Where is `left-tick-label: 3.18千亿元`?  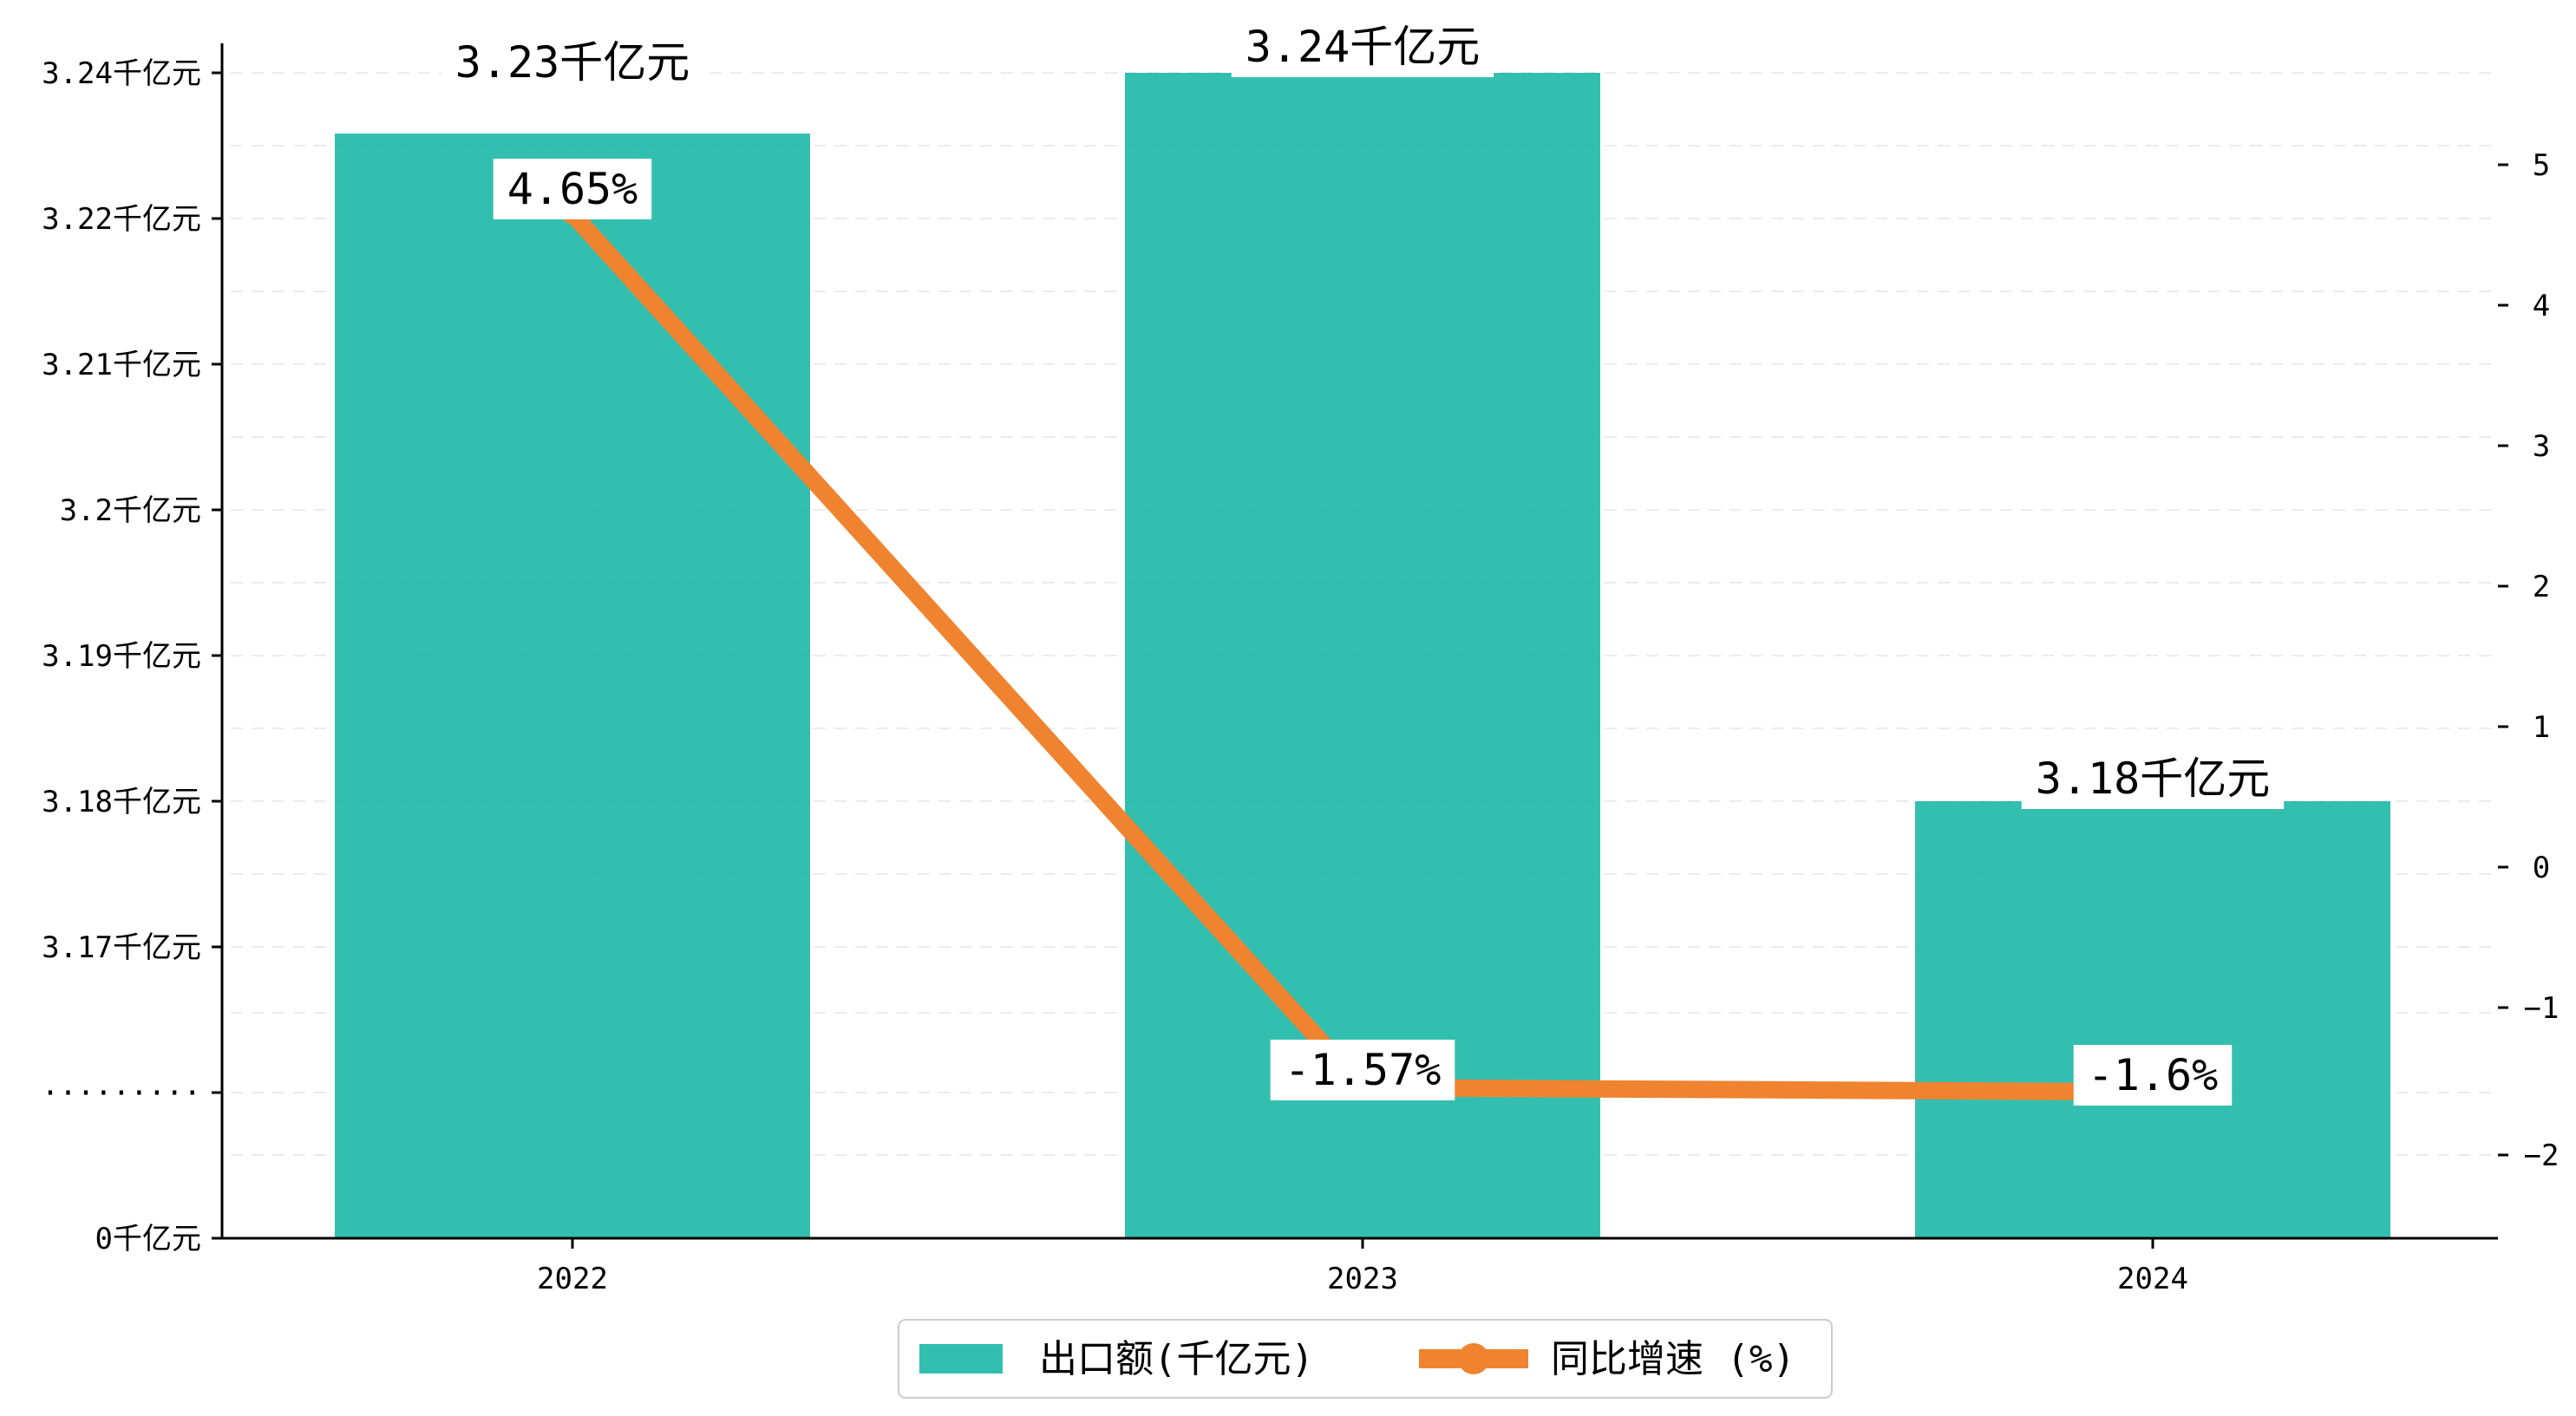
left-tick-label: 3.18千亿元 is located at coordinates (121, 802).